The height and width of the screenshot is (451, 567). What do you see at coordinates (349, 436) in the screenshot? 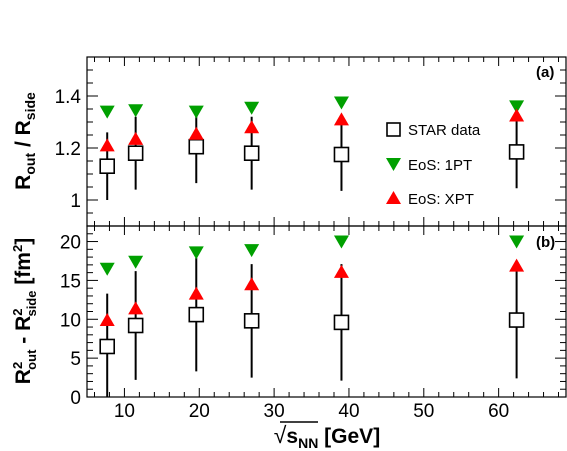
I see `x-axis-label-unit: [GeV]` at bounding box center [349, 436].